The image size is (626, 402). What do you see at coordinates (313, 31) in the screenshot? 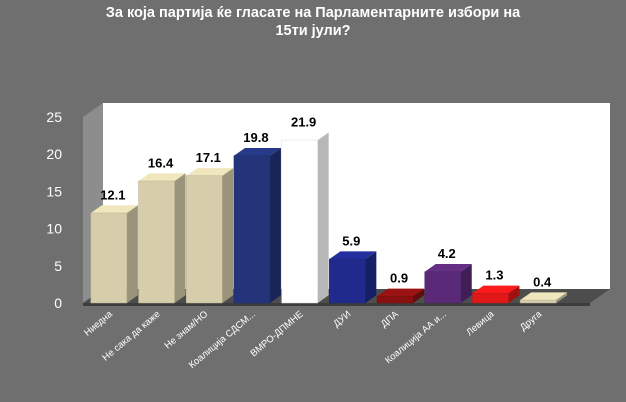
I see `chart-title-line-2: 15ти јули?` at bounding box center [313, 31].